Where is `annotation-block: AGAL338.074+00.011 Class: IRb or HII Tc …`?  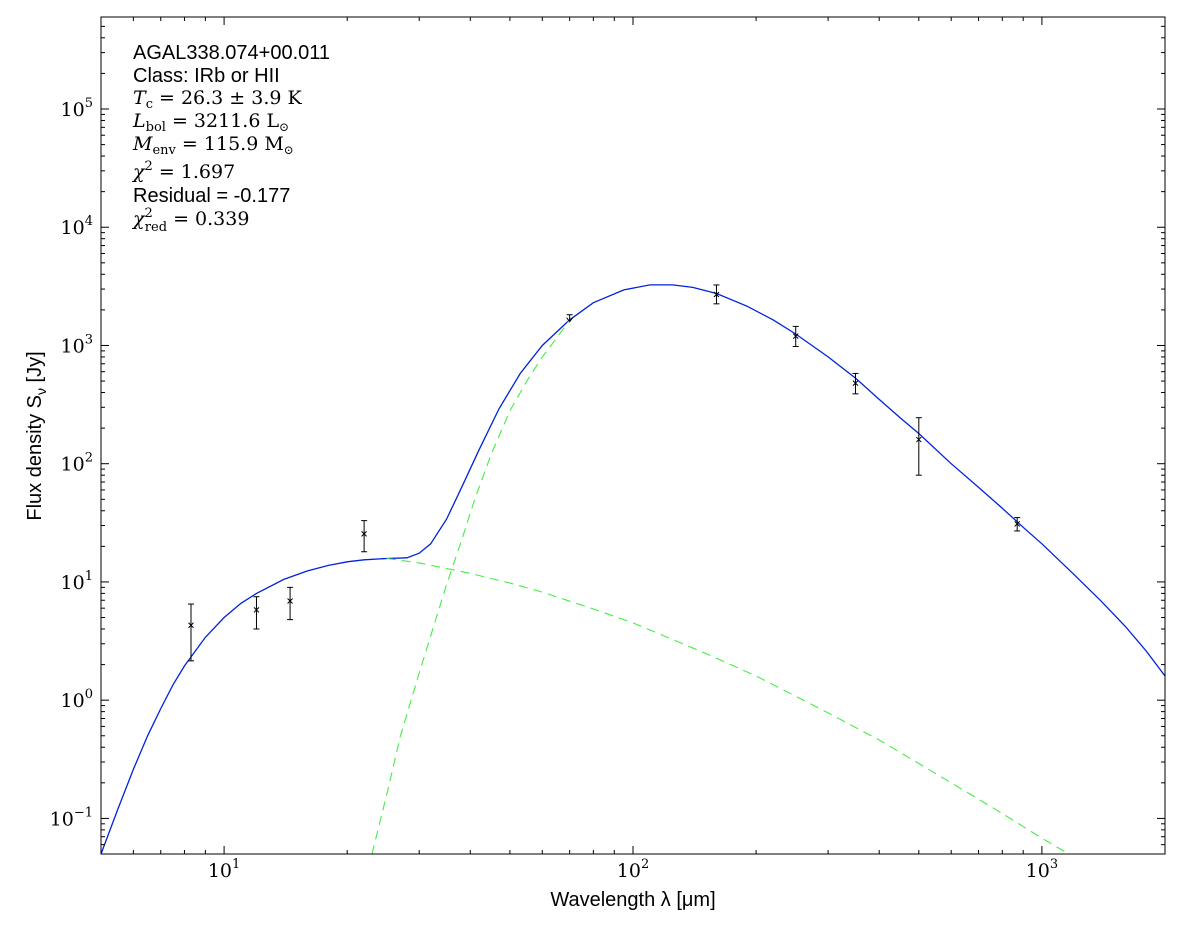
annotation-block: AGAL338.074+00.011 Class: IRb or HII Tc … is located at coordinates (230, 138).